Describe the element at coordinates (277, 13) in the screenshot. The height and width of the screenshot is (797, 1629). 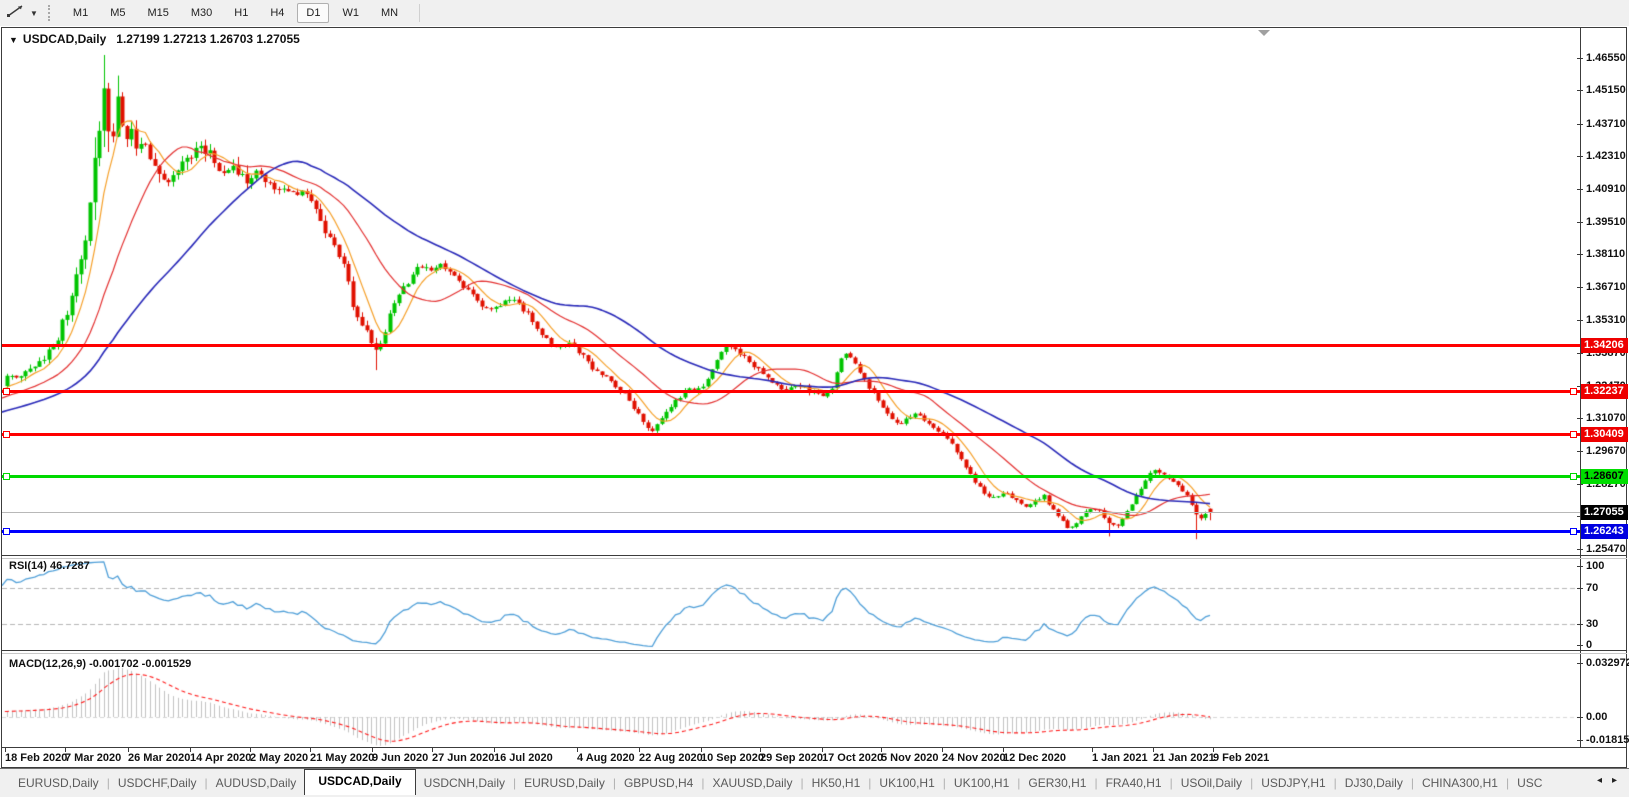
I see `timeframe-button-h4: H4` at that location.